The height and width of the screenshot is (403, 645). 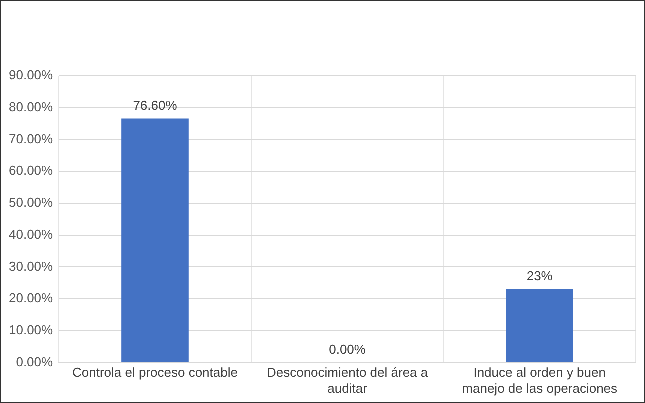 What do you see at coordinates (347, 380) in the screenshot?
I see `x-tick-label: Desconocimiento del área a auditar` at bounding box center [347, 380].